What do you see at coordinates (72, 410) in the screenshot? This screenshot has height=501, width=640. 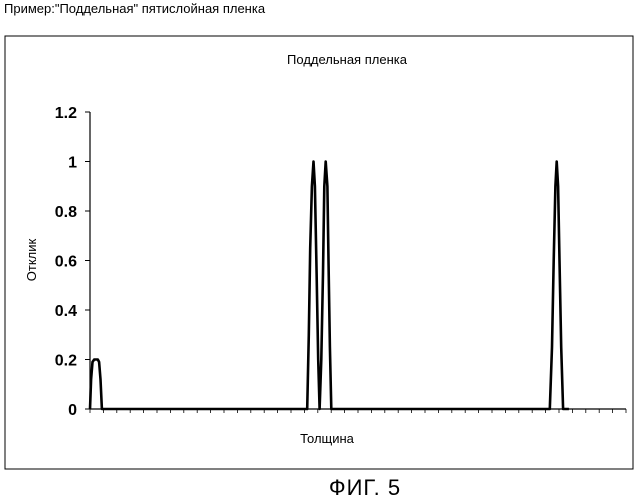 I see `y-tick-label: 0` at bounding box center [72, 410].